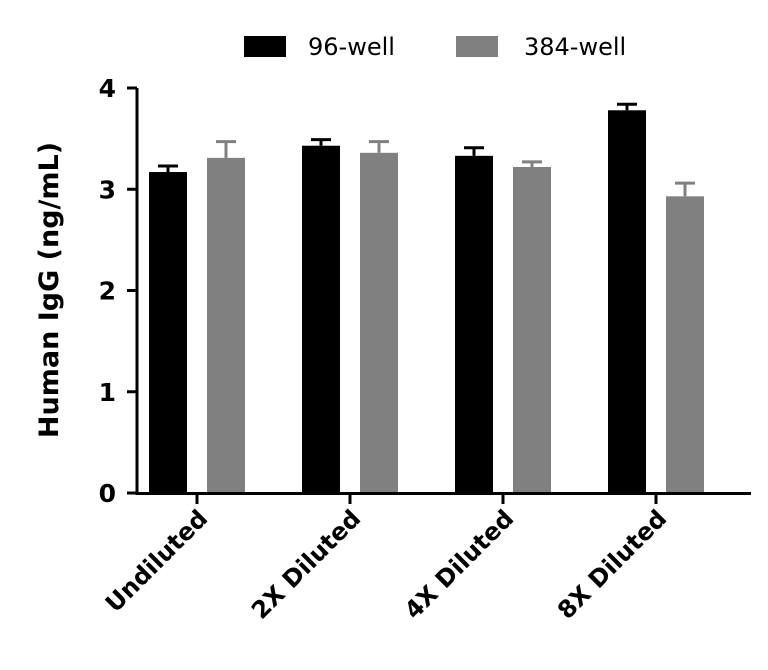 The width and height of the screenshot is (768, 670). What do you see at coordinates (226, 325) in the screenshot?
I see `bar-384-well-undiluted` at bounding box center [226, 325].